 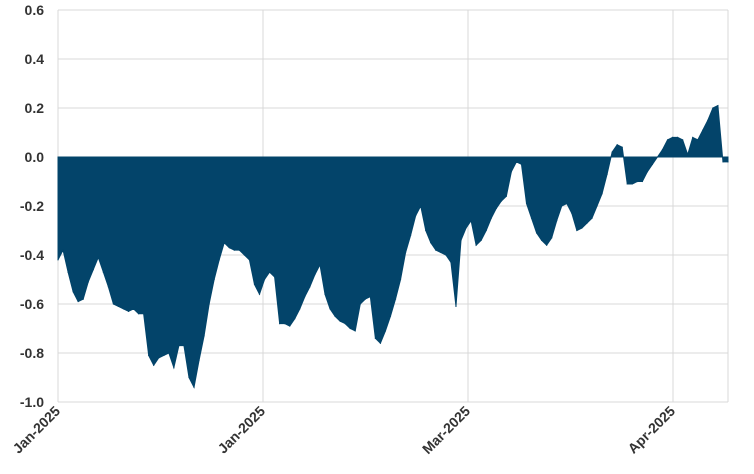 I want to click on y-tick-label: -0.4, so click(x=32, y=255).